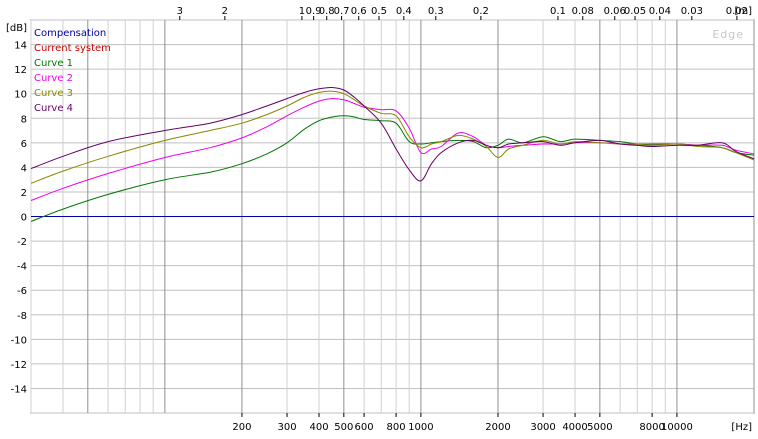 The image size is (758, 439). What do you see at coordinates (327, 11) in the screenshot?
I see `top-tick-label: 0.8` at bounding box center [327, 11].